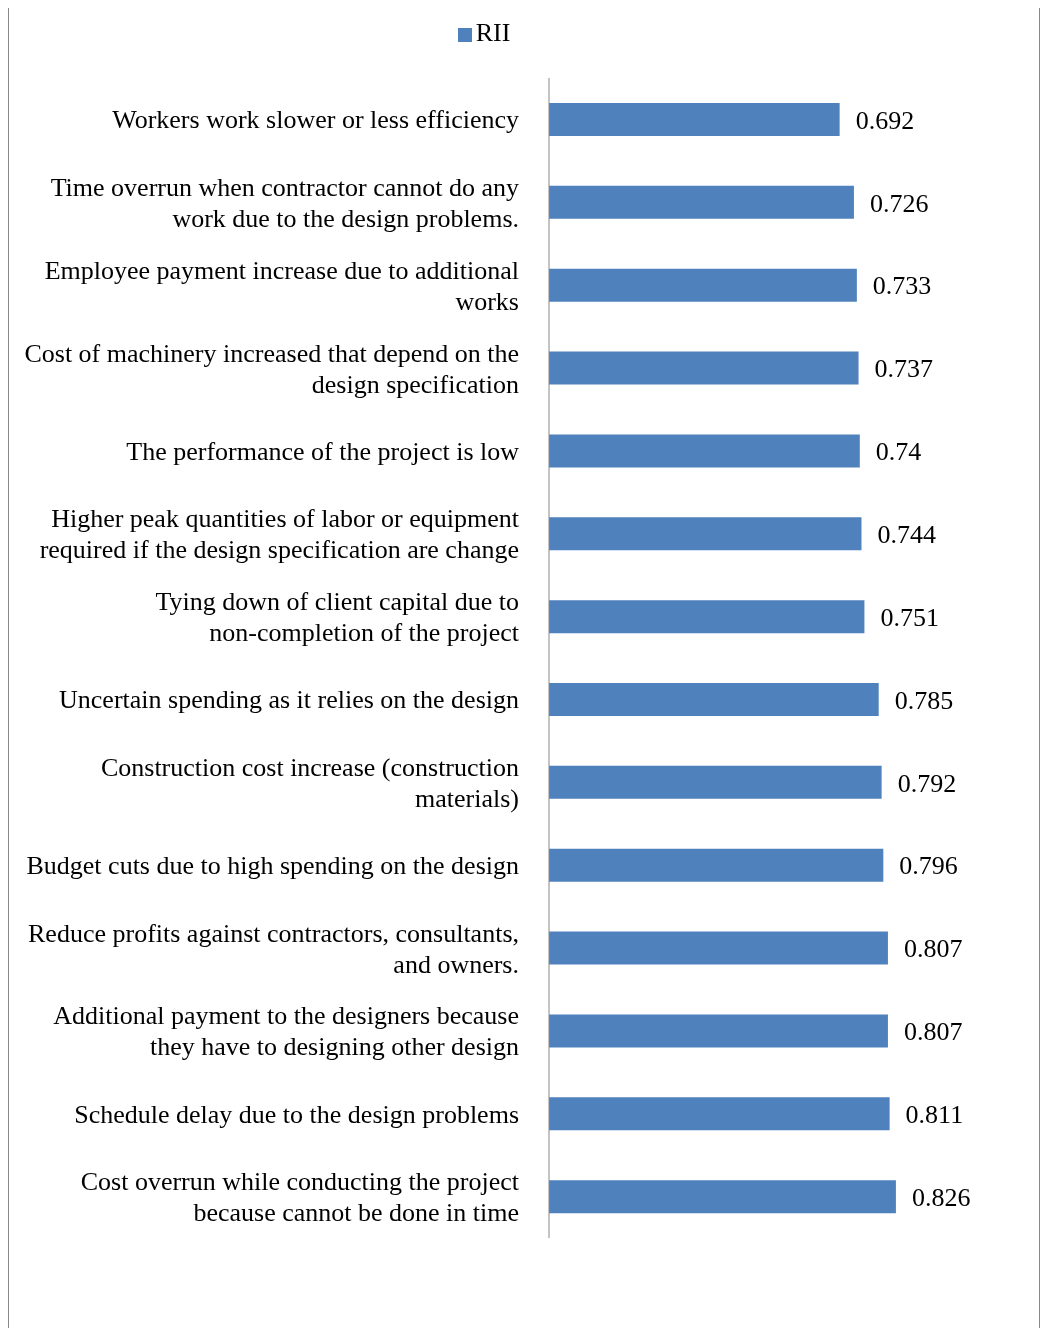 The width and height of the screenshot is (1052, 1343). What do you see at coordinates (271, 368) in the screenshot?
I see `y-tick-label: Cost of machinery increased that depend on the design specification` at bounding box center [271, 368].